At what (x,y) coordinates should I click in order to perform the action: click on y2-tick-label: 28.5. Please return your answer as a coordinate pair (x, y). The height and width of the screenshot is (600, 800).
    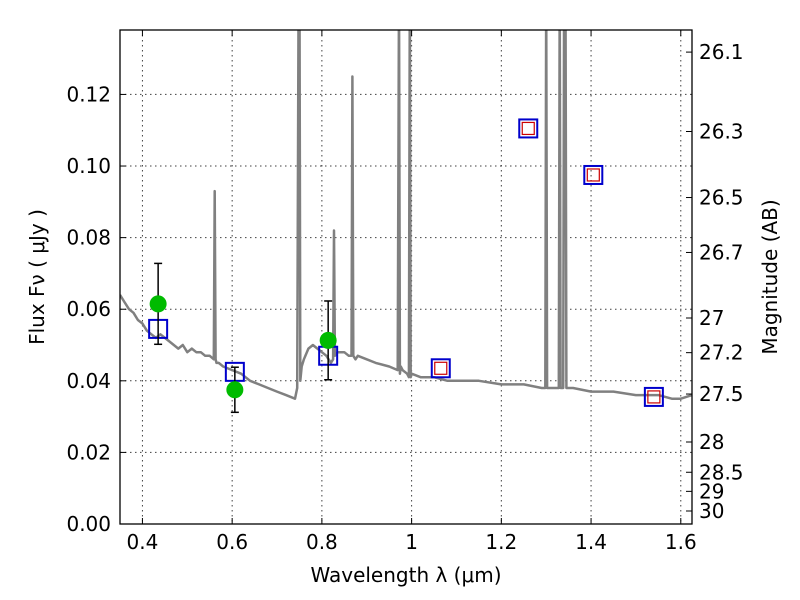
    Looking at the image, I should click on (721, 472).